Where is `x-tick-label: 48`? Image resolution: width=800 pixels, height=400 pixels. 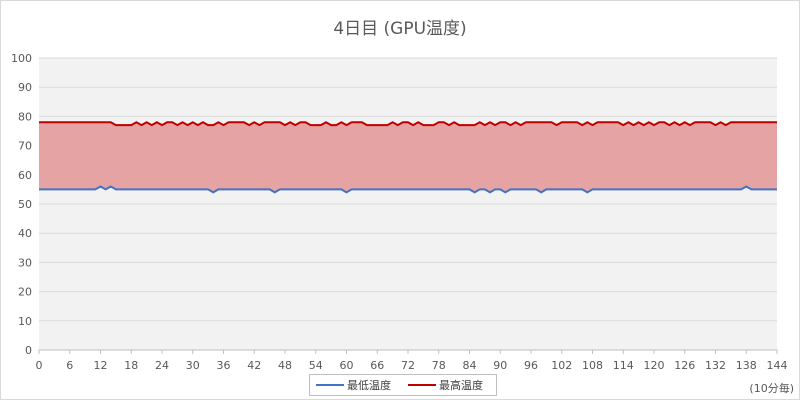 x-tick-label: 48 is located at coordinates (285, 365).